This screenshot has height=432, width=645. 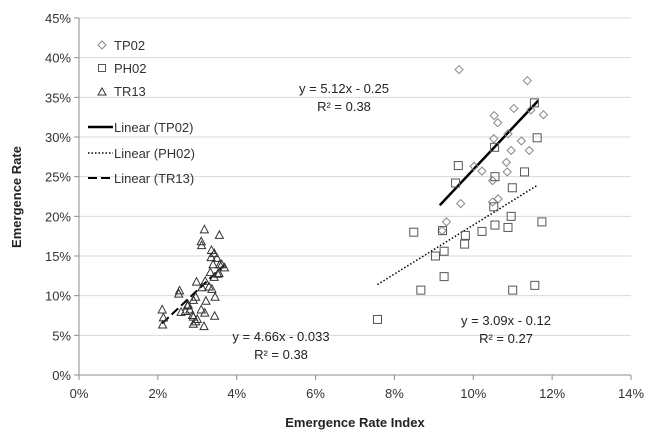 What do you see at coordinates (489, 153) in the screenshot?
I see `trendline-tp02` at bounding box center [489, 153].